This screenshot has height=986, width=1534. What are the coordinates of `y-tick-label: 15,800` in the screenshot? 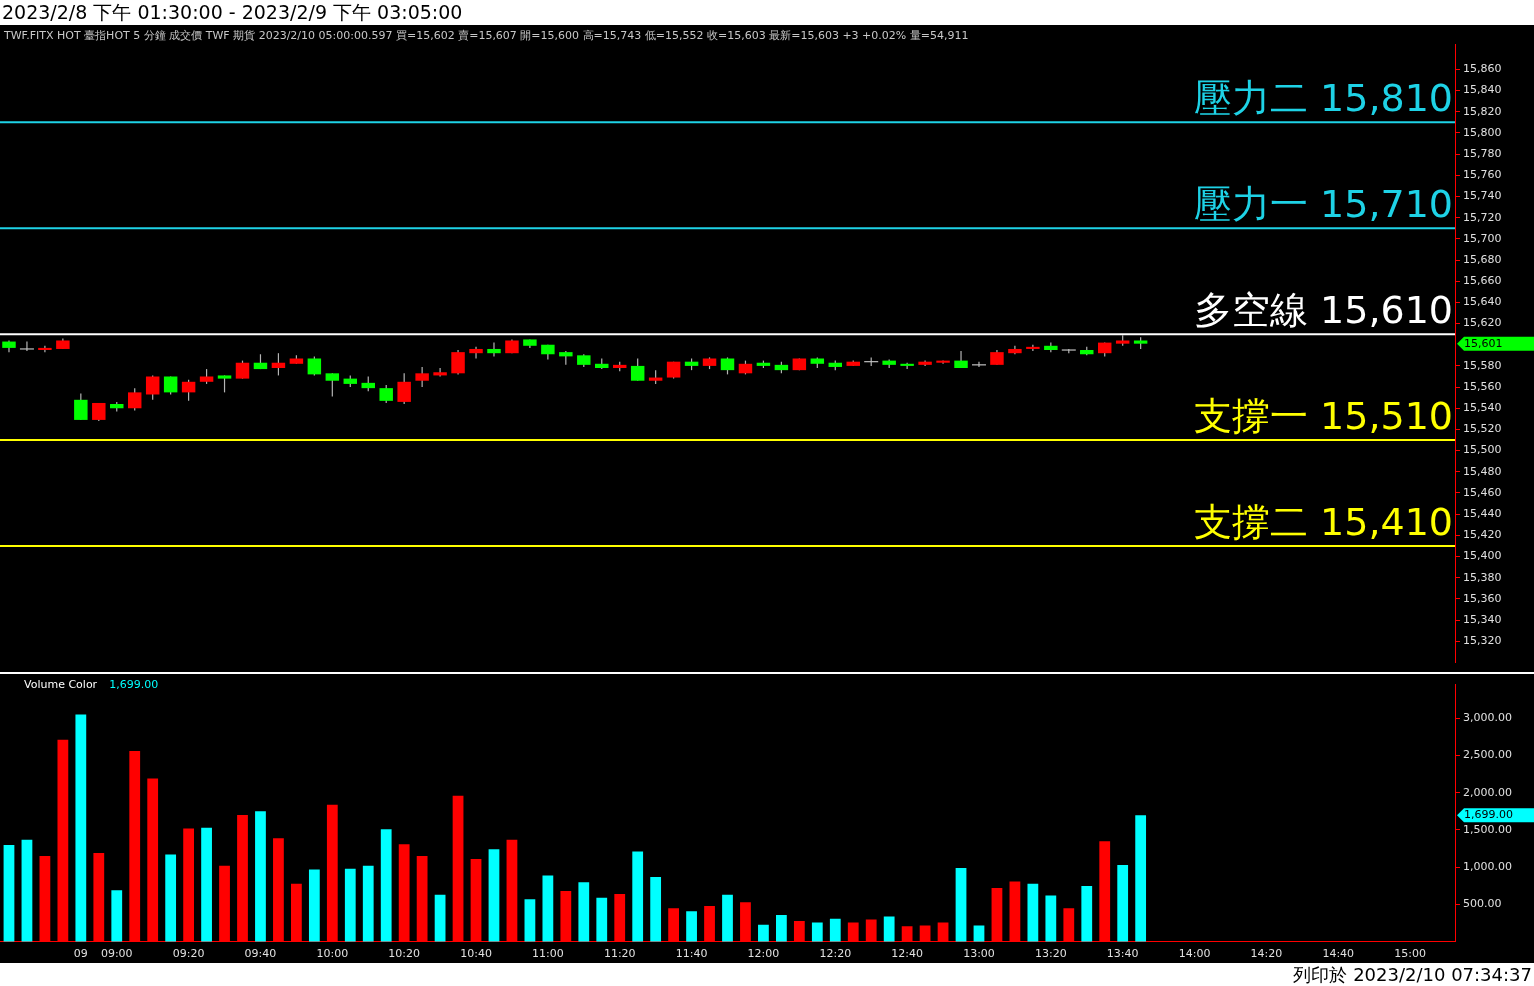 It's located at (1482, 132).